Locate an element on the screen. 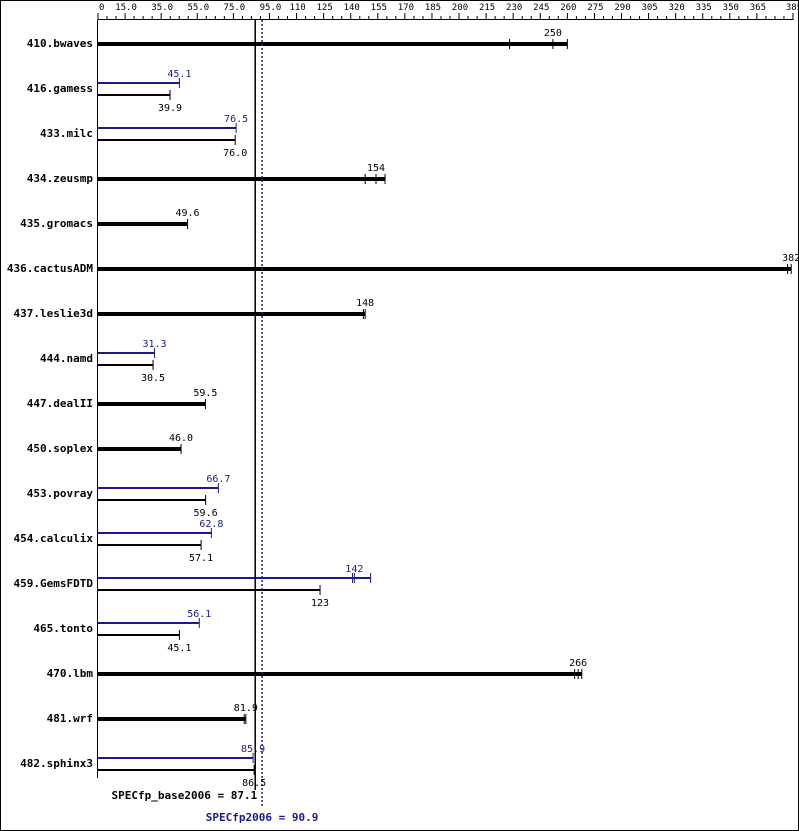 This screenshot has width=799, height=831. base-value-label: 57.1 is located at coordinates (201, 558).